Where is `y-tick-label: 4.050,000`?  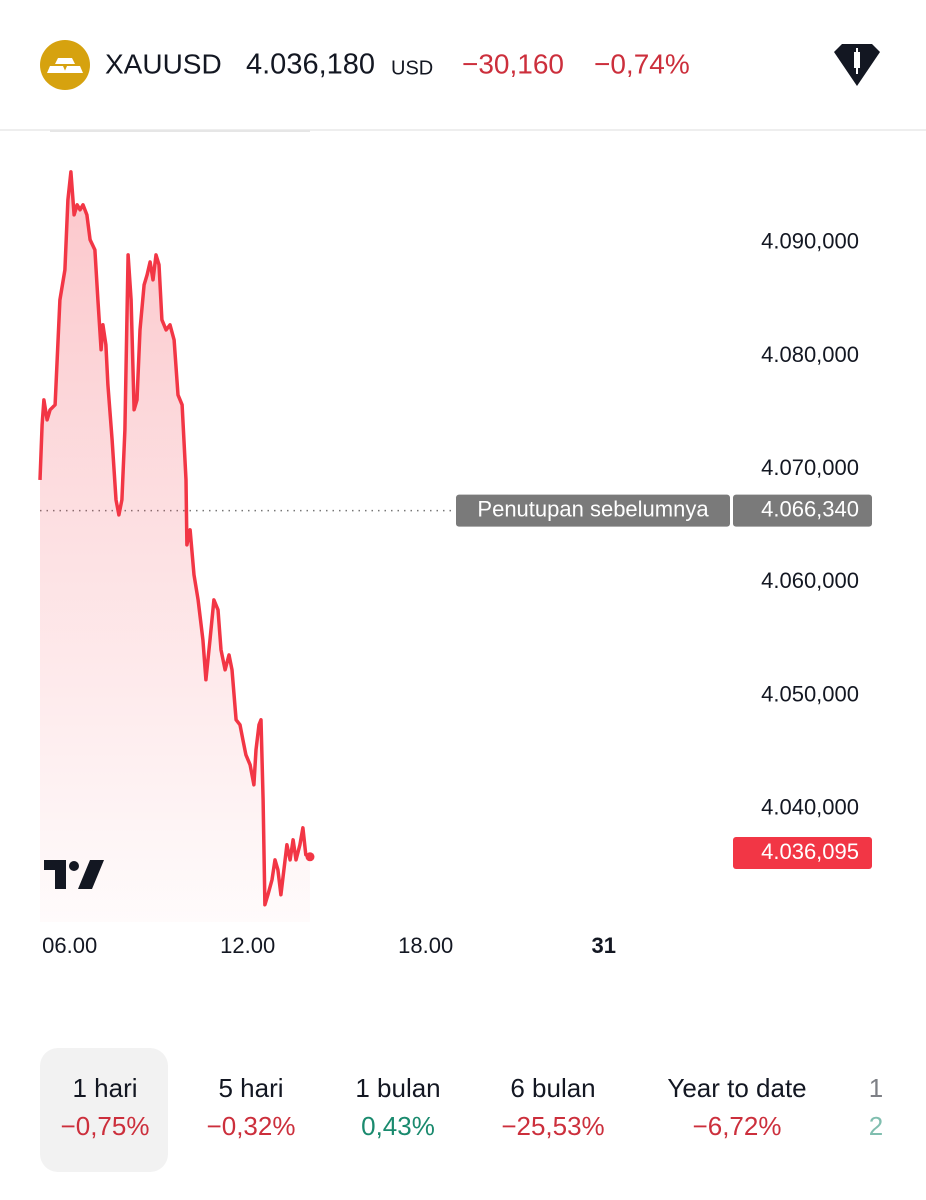 y-tick-label: 4.050,000 is located at coordinates (810, 693).